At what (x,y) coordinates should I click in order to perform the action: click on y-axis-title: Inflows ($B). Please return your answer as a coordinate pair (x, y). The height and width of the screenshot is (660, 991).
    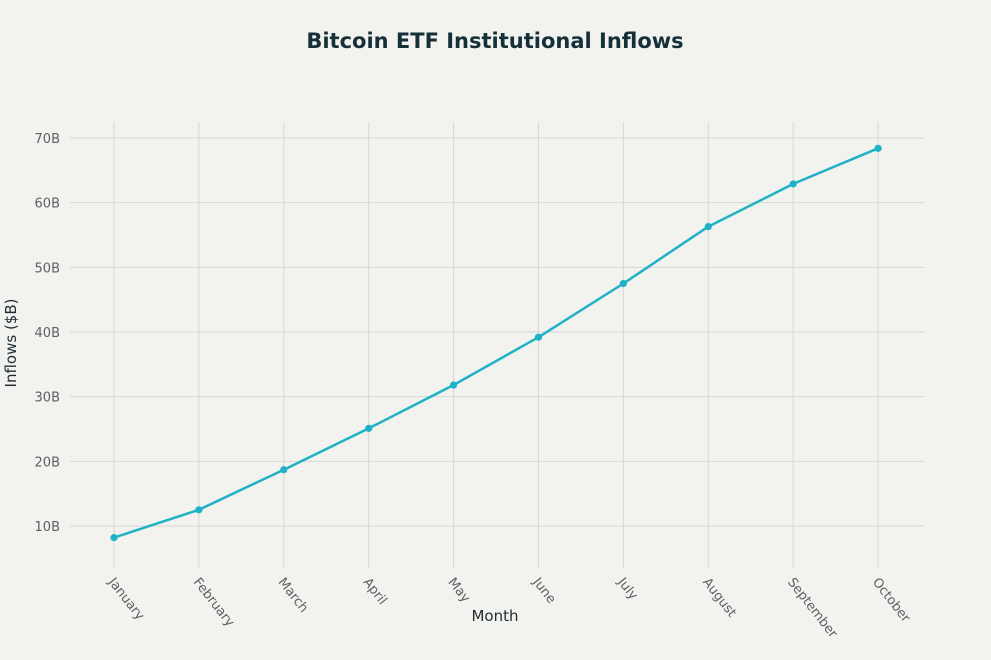
    Looking at the image, I should click on (11, 343).